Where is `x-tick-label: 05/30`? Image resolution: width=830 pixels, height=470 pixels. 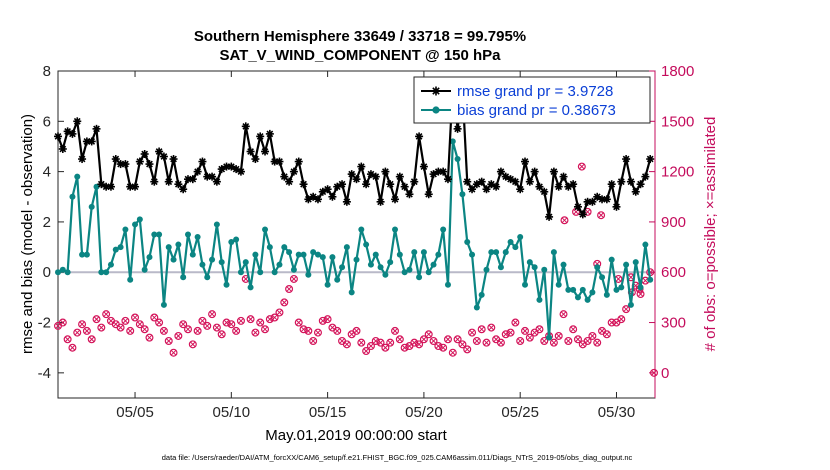
x-tick-label: 05/30 is located at coordinates (617, 412).